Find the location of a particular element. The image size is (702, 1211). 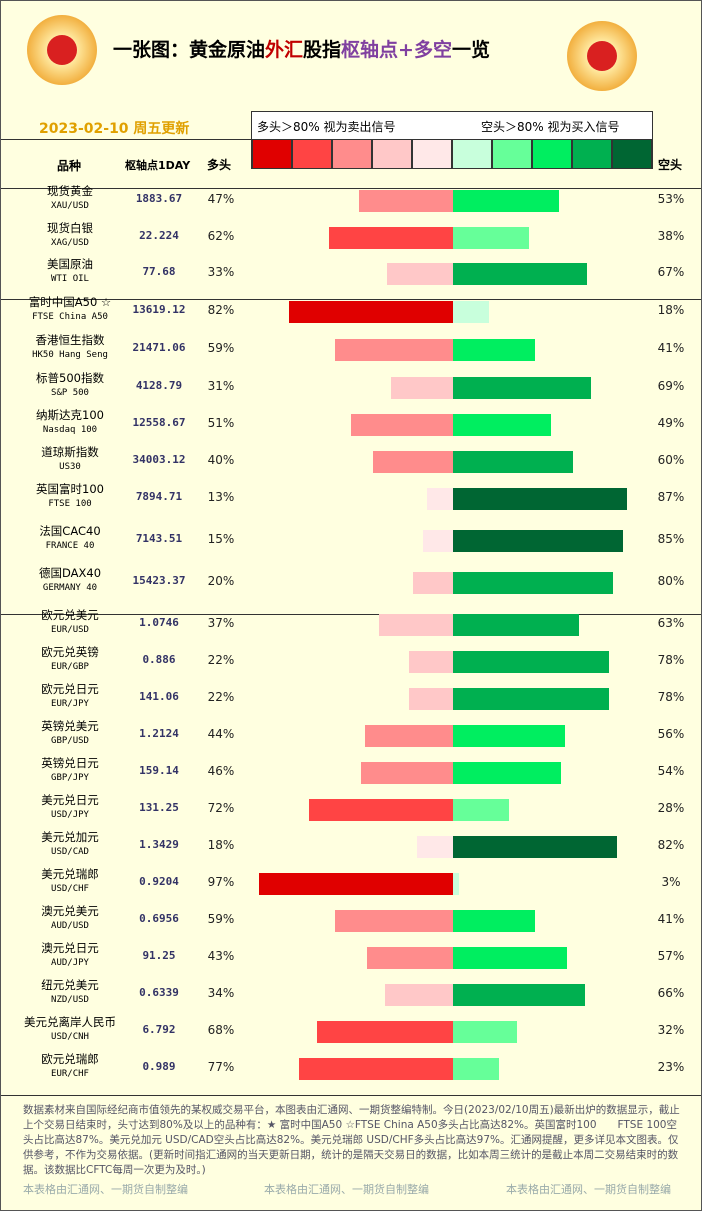

short-label: 78% is located at coordinates (671, 697).